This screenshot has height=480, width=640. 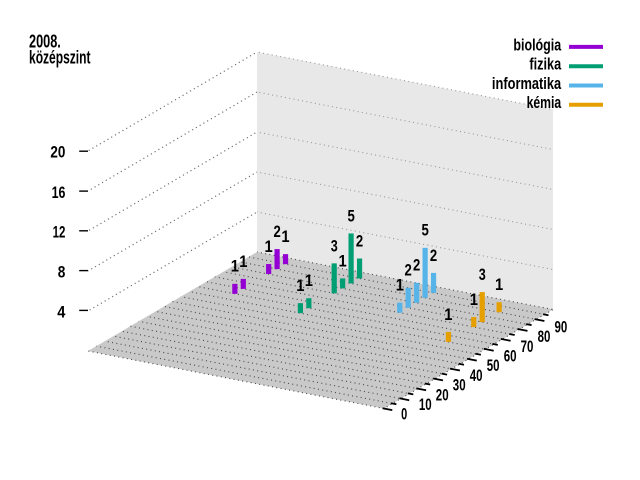 I want to click on svg-text: kémia, so click(x=544, y=103).